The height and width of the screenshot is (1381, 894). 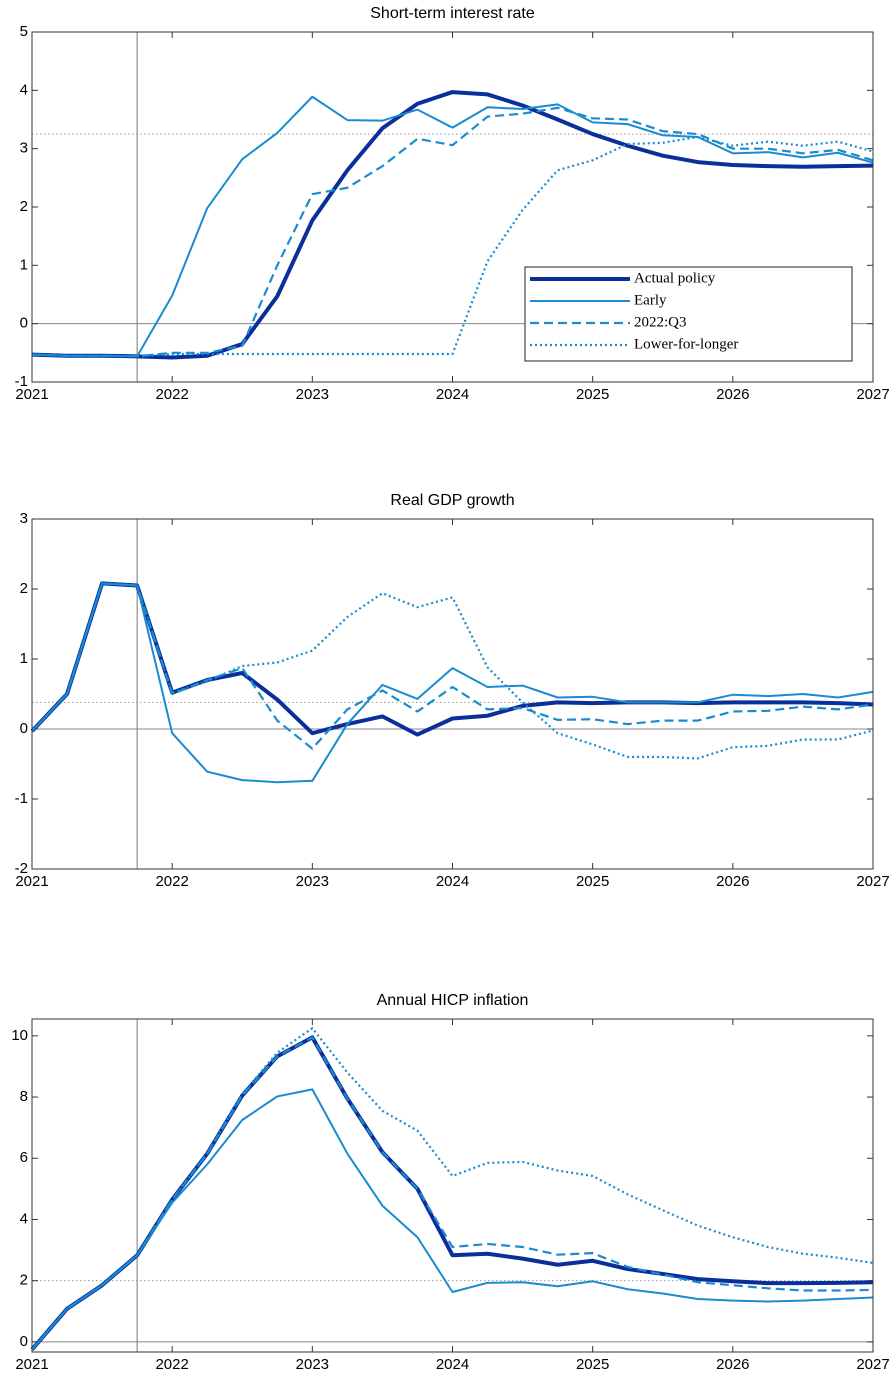 What do you see at coordinates (24, 31) in the screenshot?
I see `y-tick-label: 5` at bounding box center [24, 31].